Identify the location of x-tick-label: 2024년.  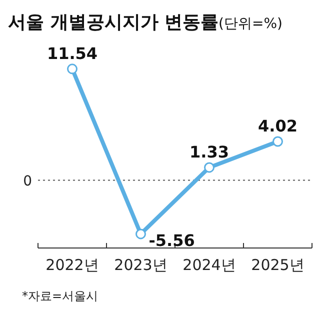
(209, 265).